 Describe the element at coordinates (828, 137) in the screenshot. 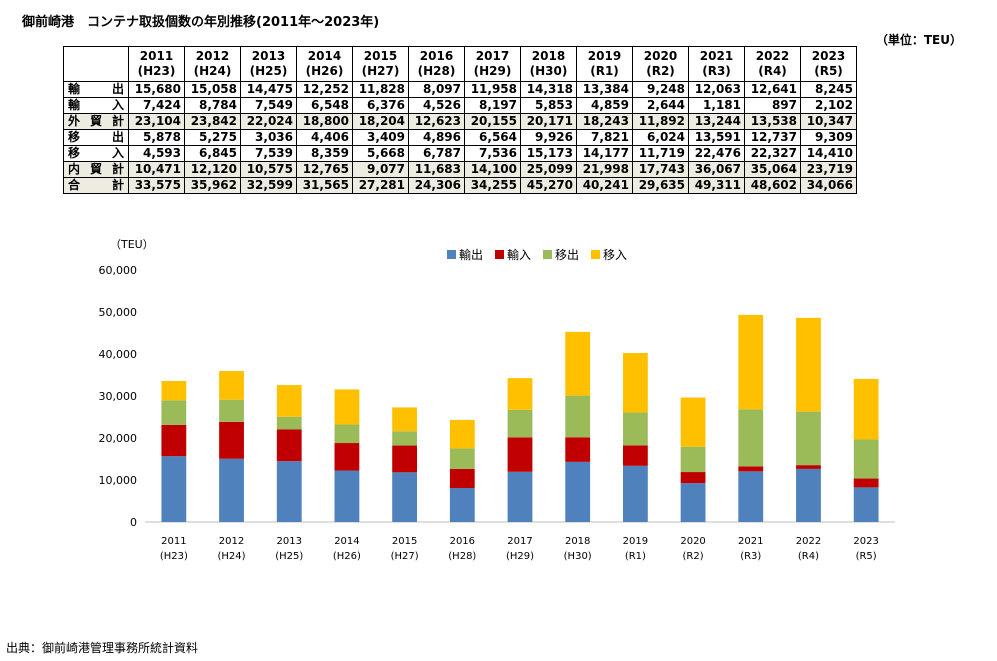

I see `table-cell: 9,309` at that location.